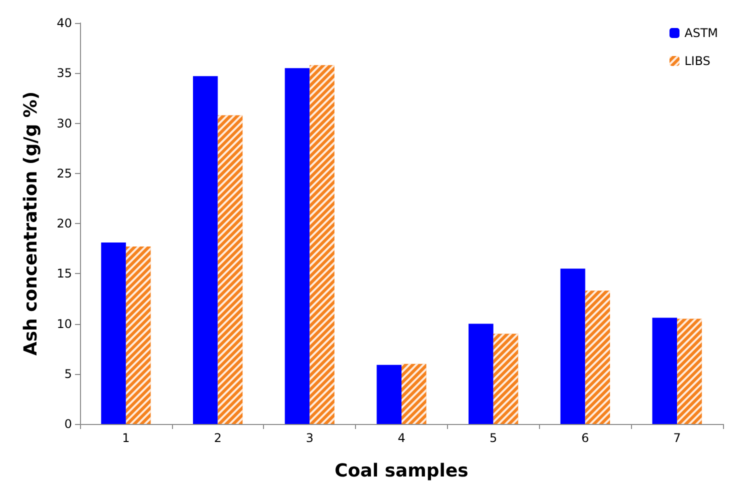  What do you see at coordinates (68, 373) in the screenshot?
I see `y-tick-label: 5` at bounding box center [68, 373].